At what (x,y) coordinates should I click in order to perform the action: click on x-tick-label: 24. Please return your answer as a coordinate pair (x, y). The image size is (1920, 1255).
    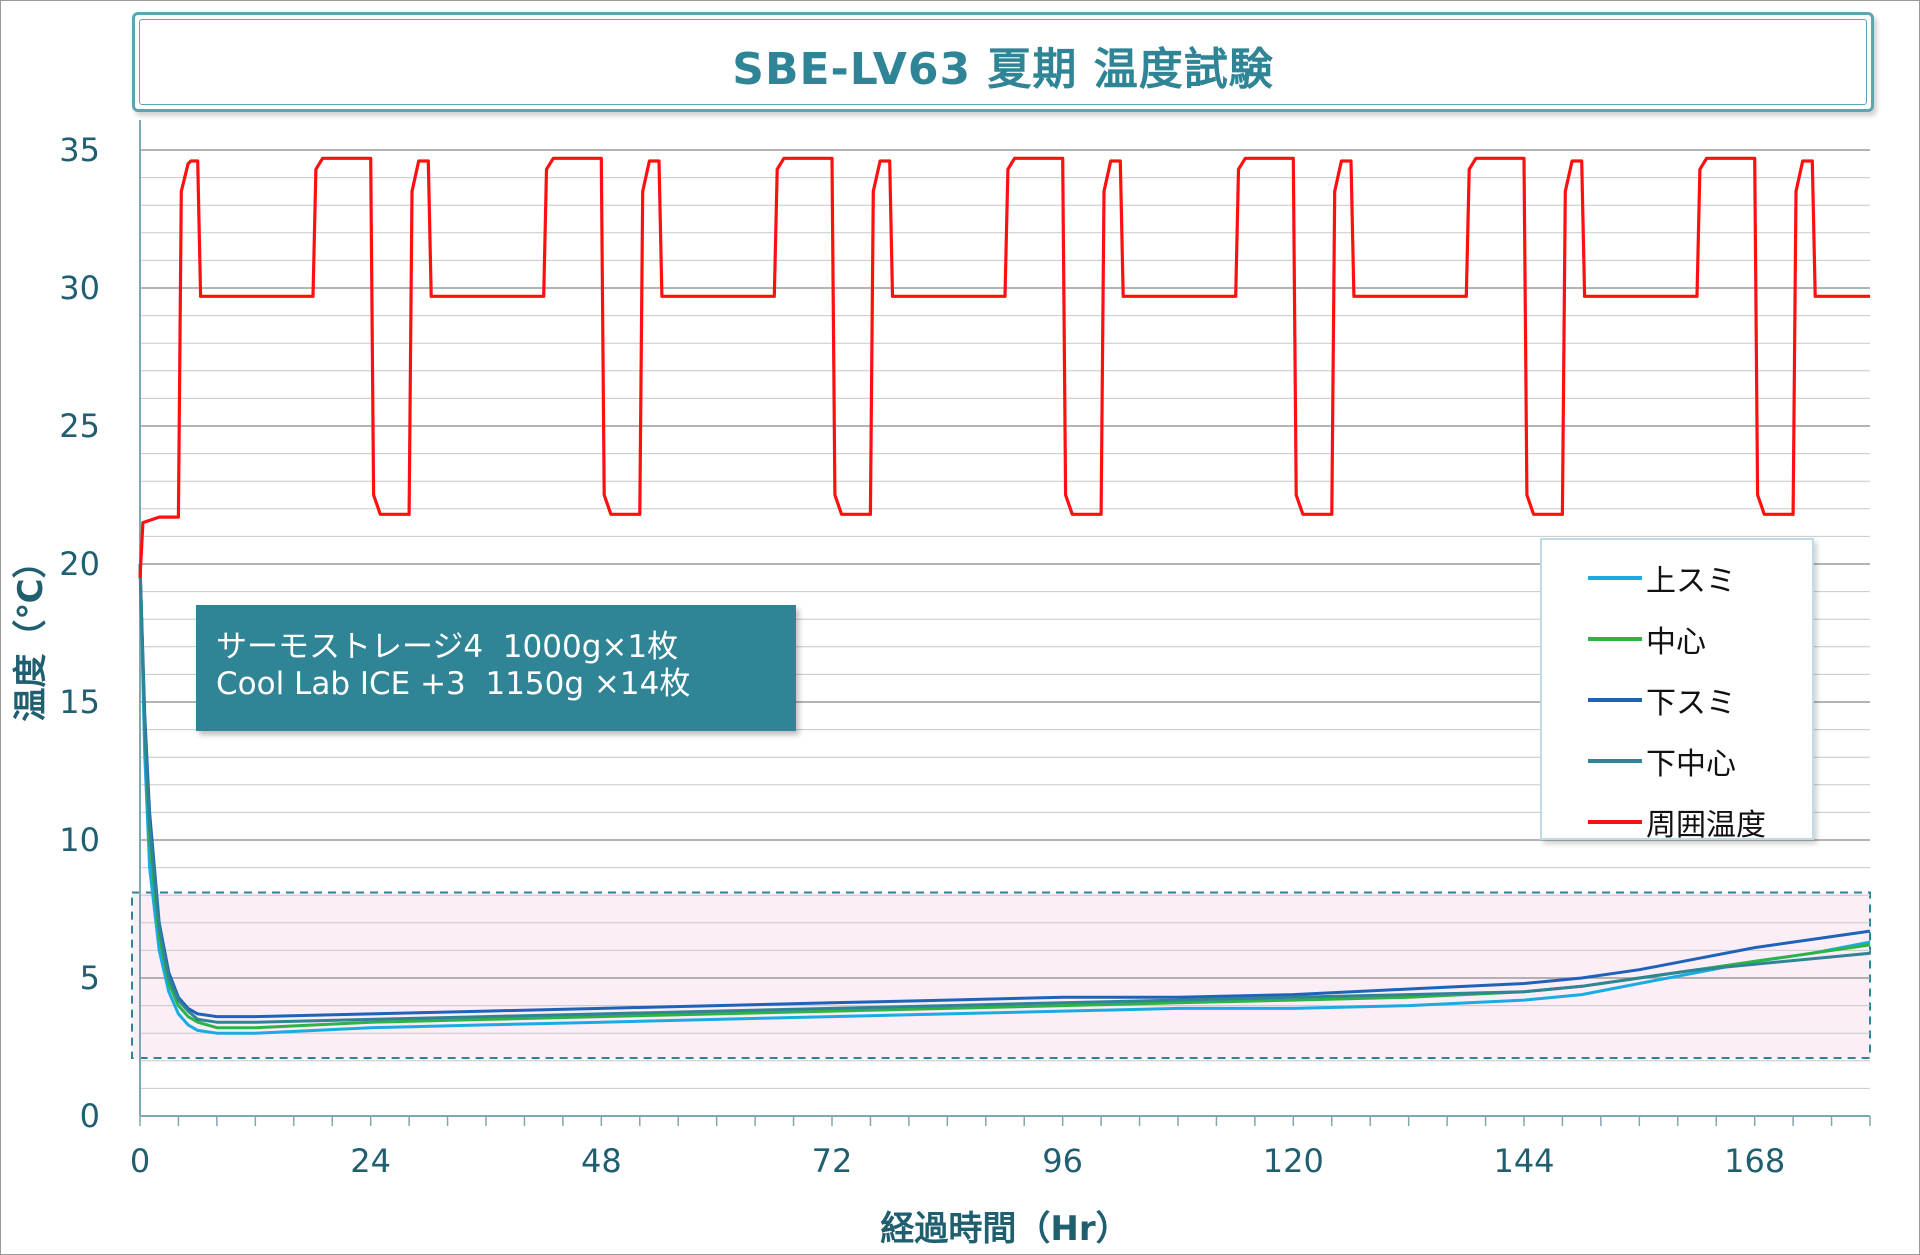
    Looking at the image, I should click on (370, 1161).